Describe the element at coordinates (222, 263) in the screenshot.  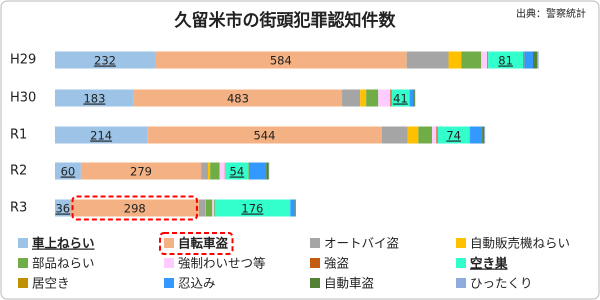
I see `legend-label: 強制わいせつ等` at that location.